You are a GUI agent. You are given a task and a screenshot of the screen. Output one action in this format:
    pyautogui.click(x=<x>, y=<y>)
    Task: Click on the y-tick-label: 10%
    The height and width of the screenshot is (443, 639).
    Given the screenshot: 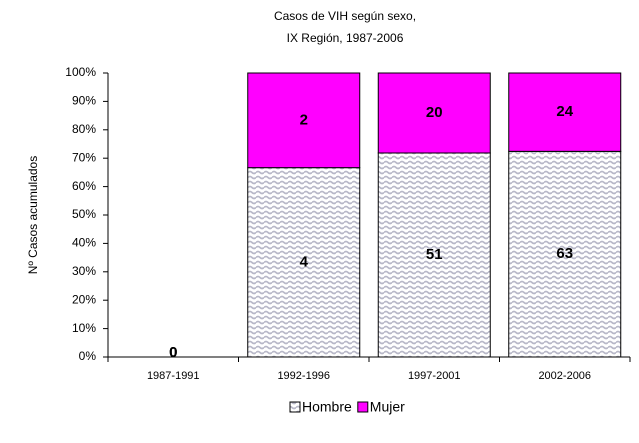 What is the action you would take?
    pyautogui.click(x=84, y=328)
    